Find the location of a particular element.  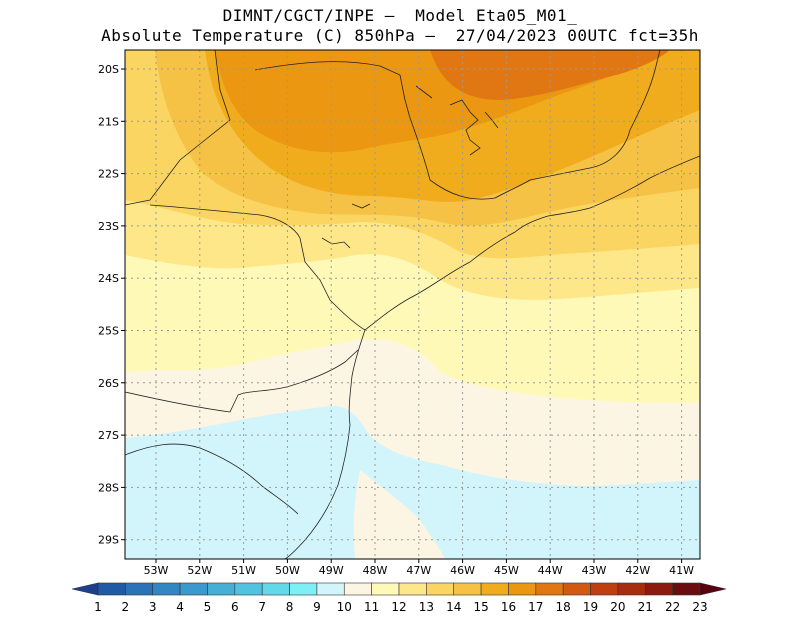

lon-tick-label: 47W is located at coordinates (418, 570).